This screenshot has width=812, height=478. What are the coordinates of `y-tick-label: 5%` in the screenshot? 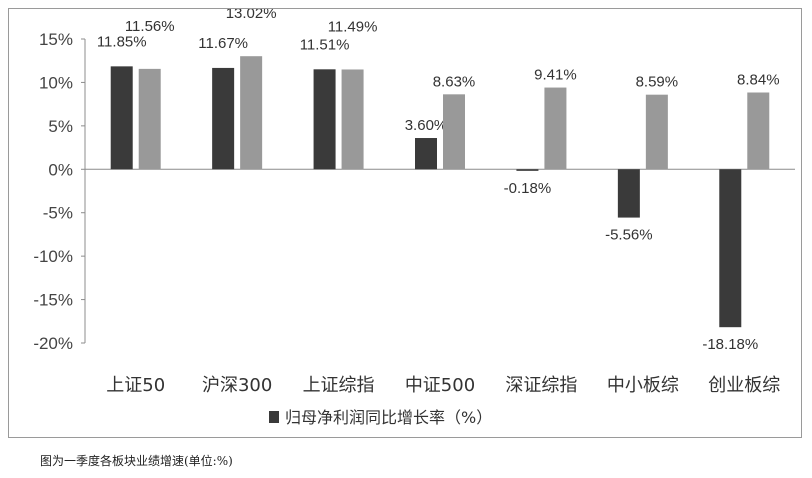 It's located at (60, 126).